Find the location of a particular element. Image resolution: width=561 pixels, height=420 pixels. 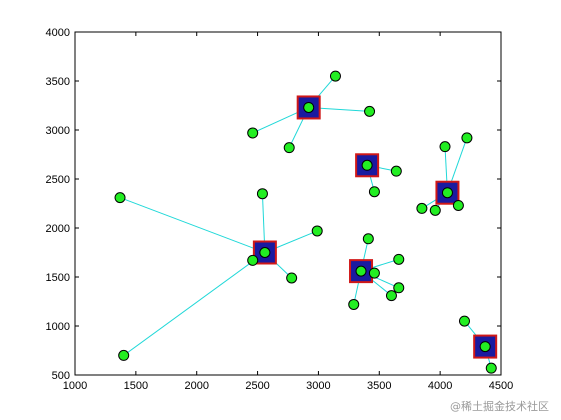

x-tick-label: 3500 is located at coordinates (379, 386).